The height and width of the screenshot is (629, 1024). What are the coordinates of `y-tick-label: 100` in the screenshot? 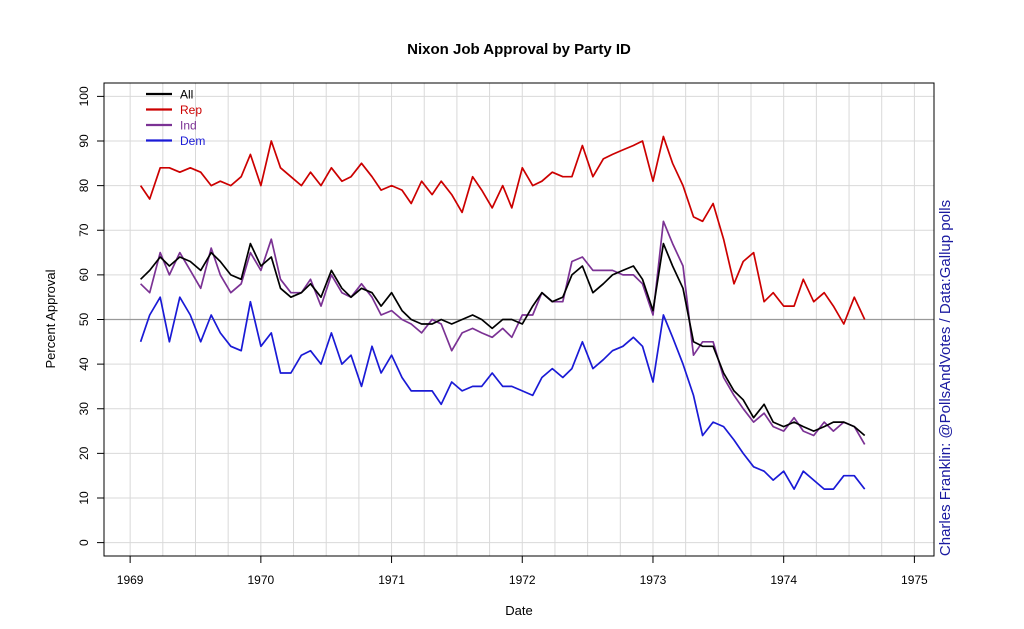 It's located at (84, 96).